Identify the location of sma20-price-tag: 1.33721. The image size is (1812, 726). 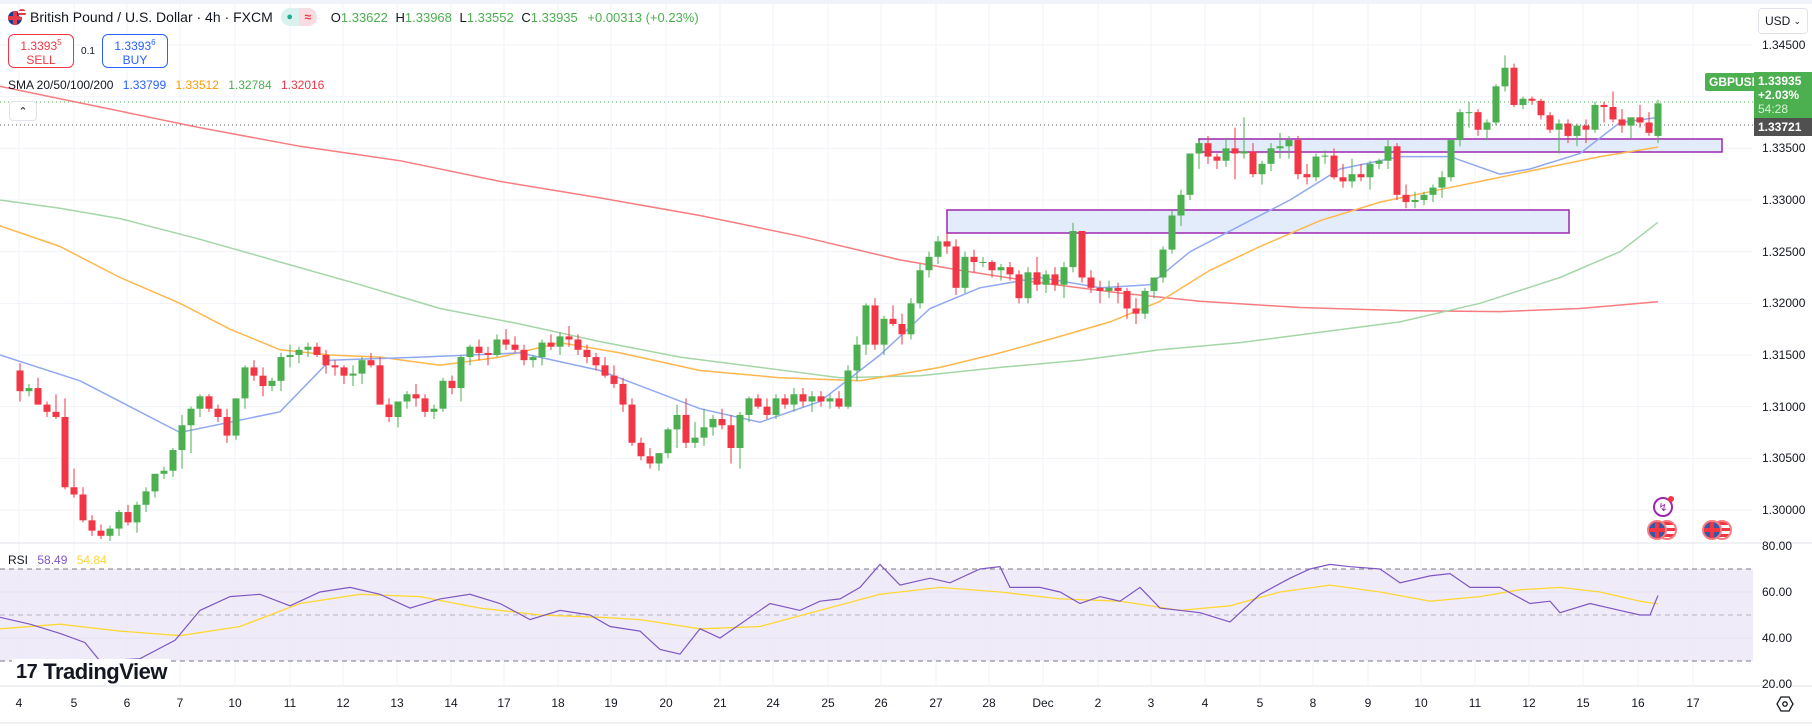
(1783, 127).